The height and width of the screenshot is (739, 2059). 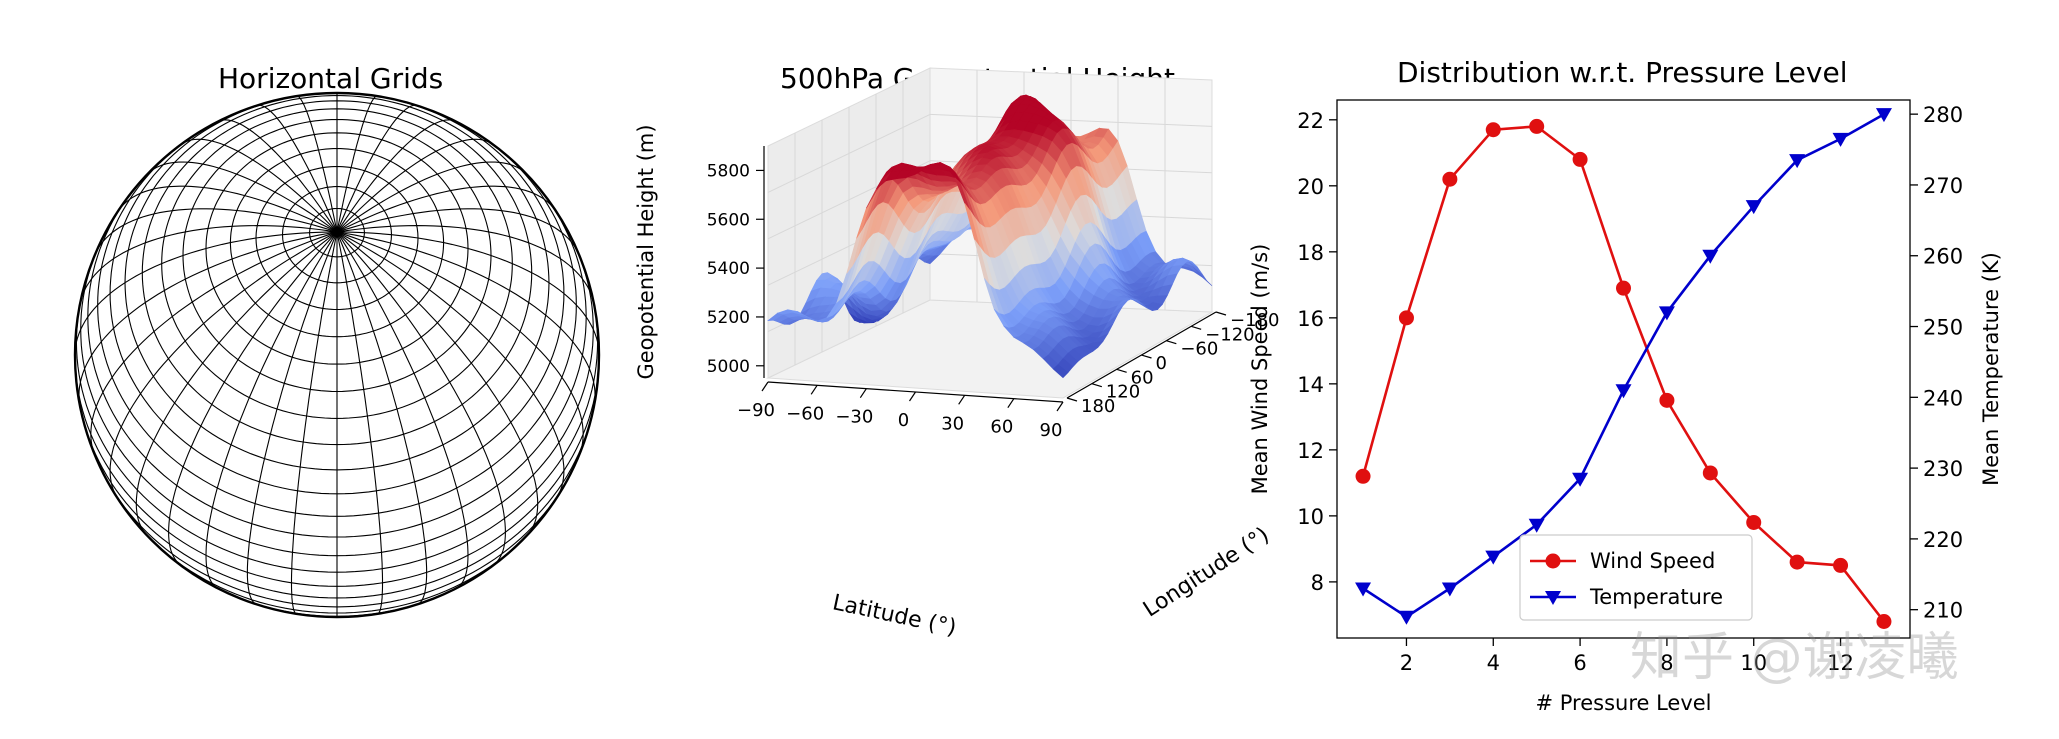 What do you see at coordinates (728, 318) in the screenshot?
I see `z-tick-label: 5200` at bounding box center [728, 318].